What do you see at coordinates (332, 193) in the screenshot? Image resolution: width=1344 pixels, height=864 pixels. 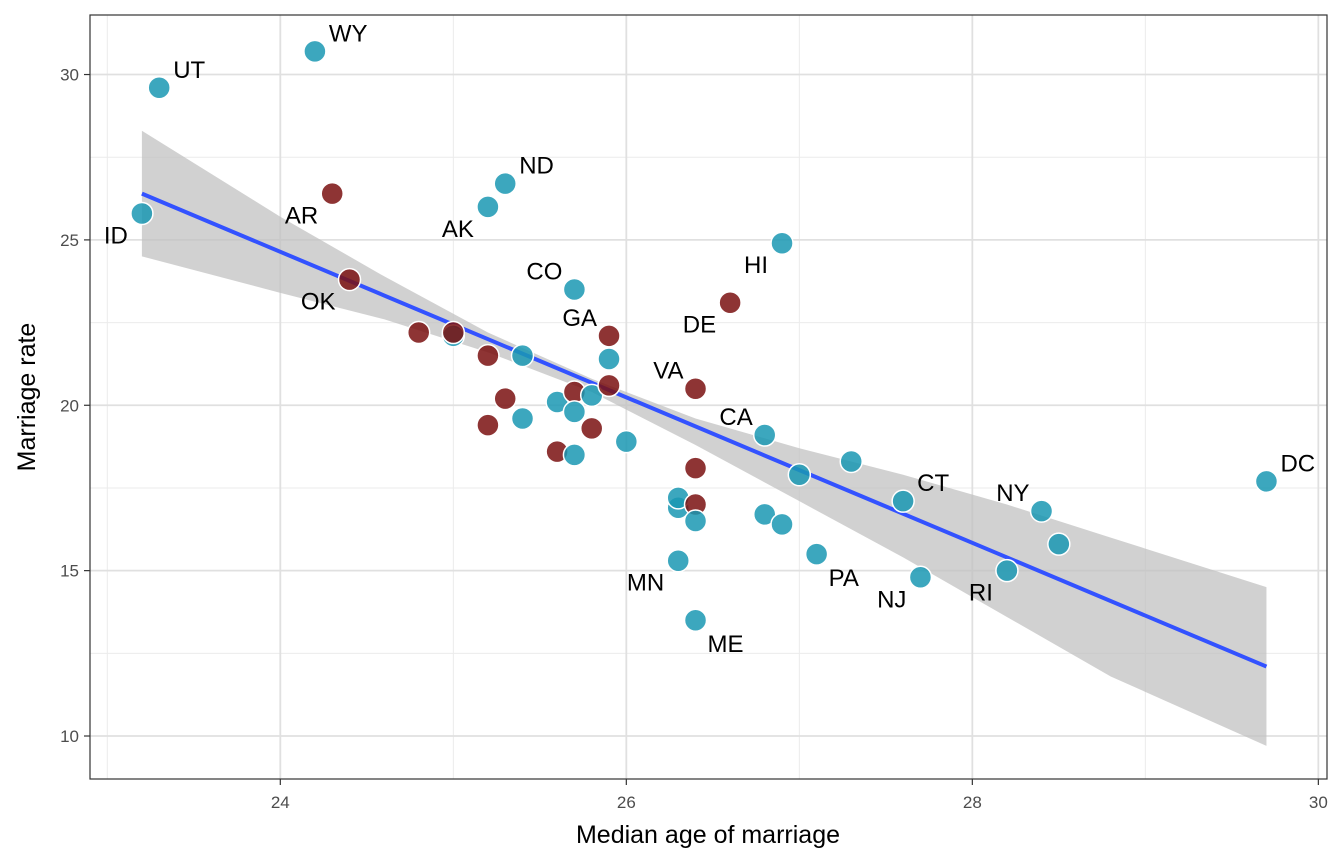 I see `data-point-ar` at bounding box center [332, 193].